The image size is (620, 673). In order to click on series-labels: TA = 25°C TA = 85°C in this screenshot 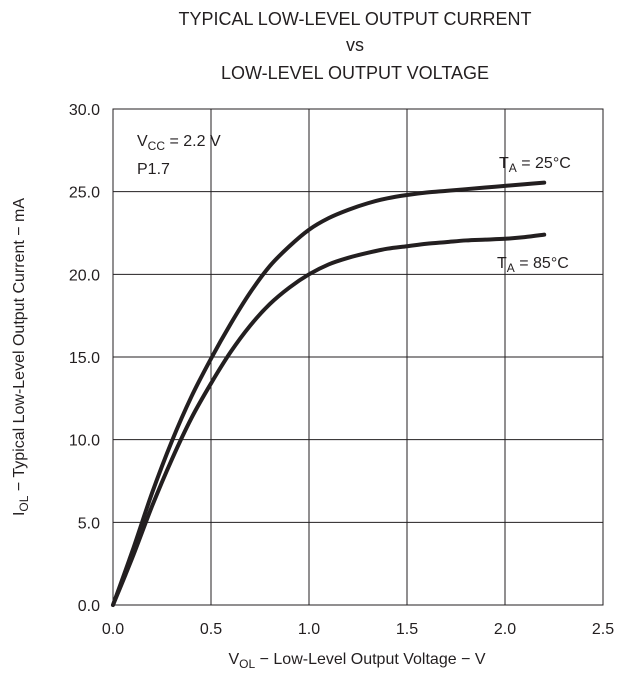, I will do `click(534, 215)`.